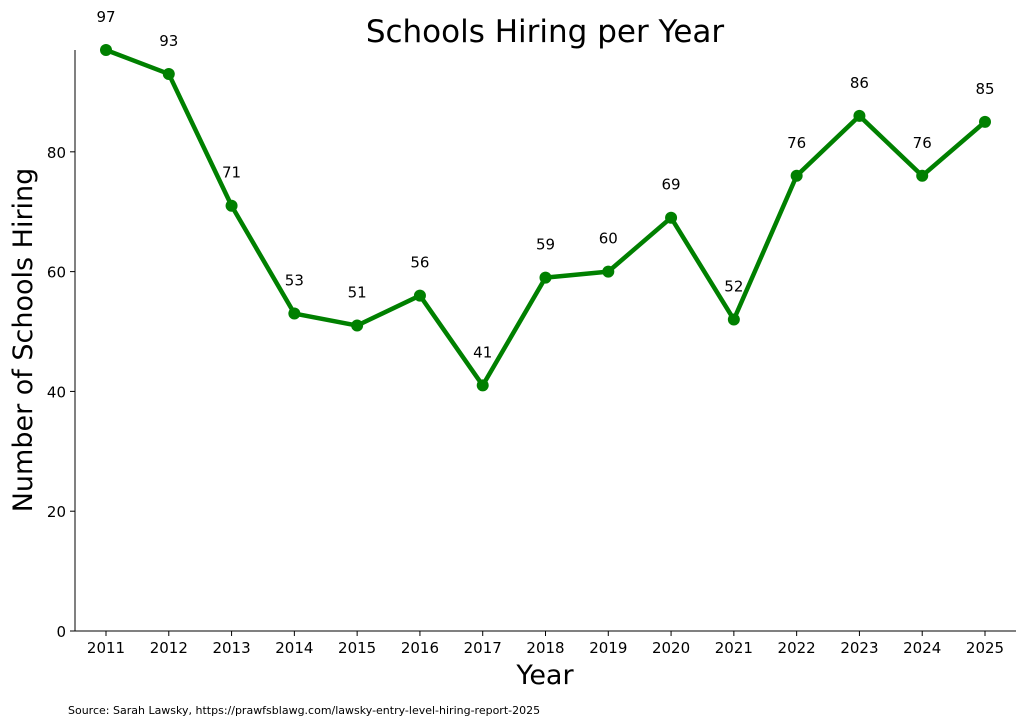 This screenshot has height=726, width=1024. I want to click on data-label: 71, so click(231, 173).